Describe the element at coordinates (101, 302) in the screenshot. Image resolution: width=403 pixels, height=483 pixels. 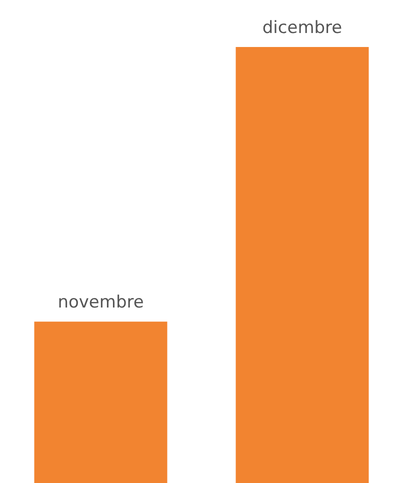
I see `x-tick-label: novembre` at that location.